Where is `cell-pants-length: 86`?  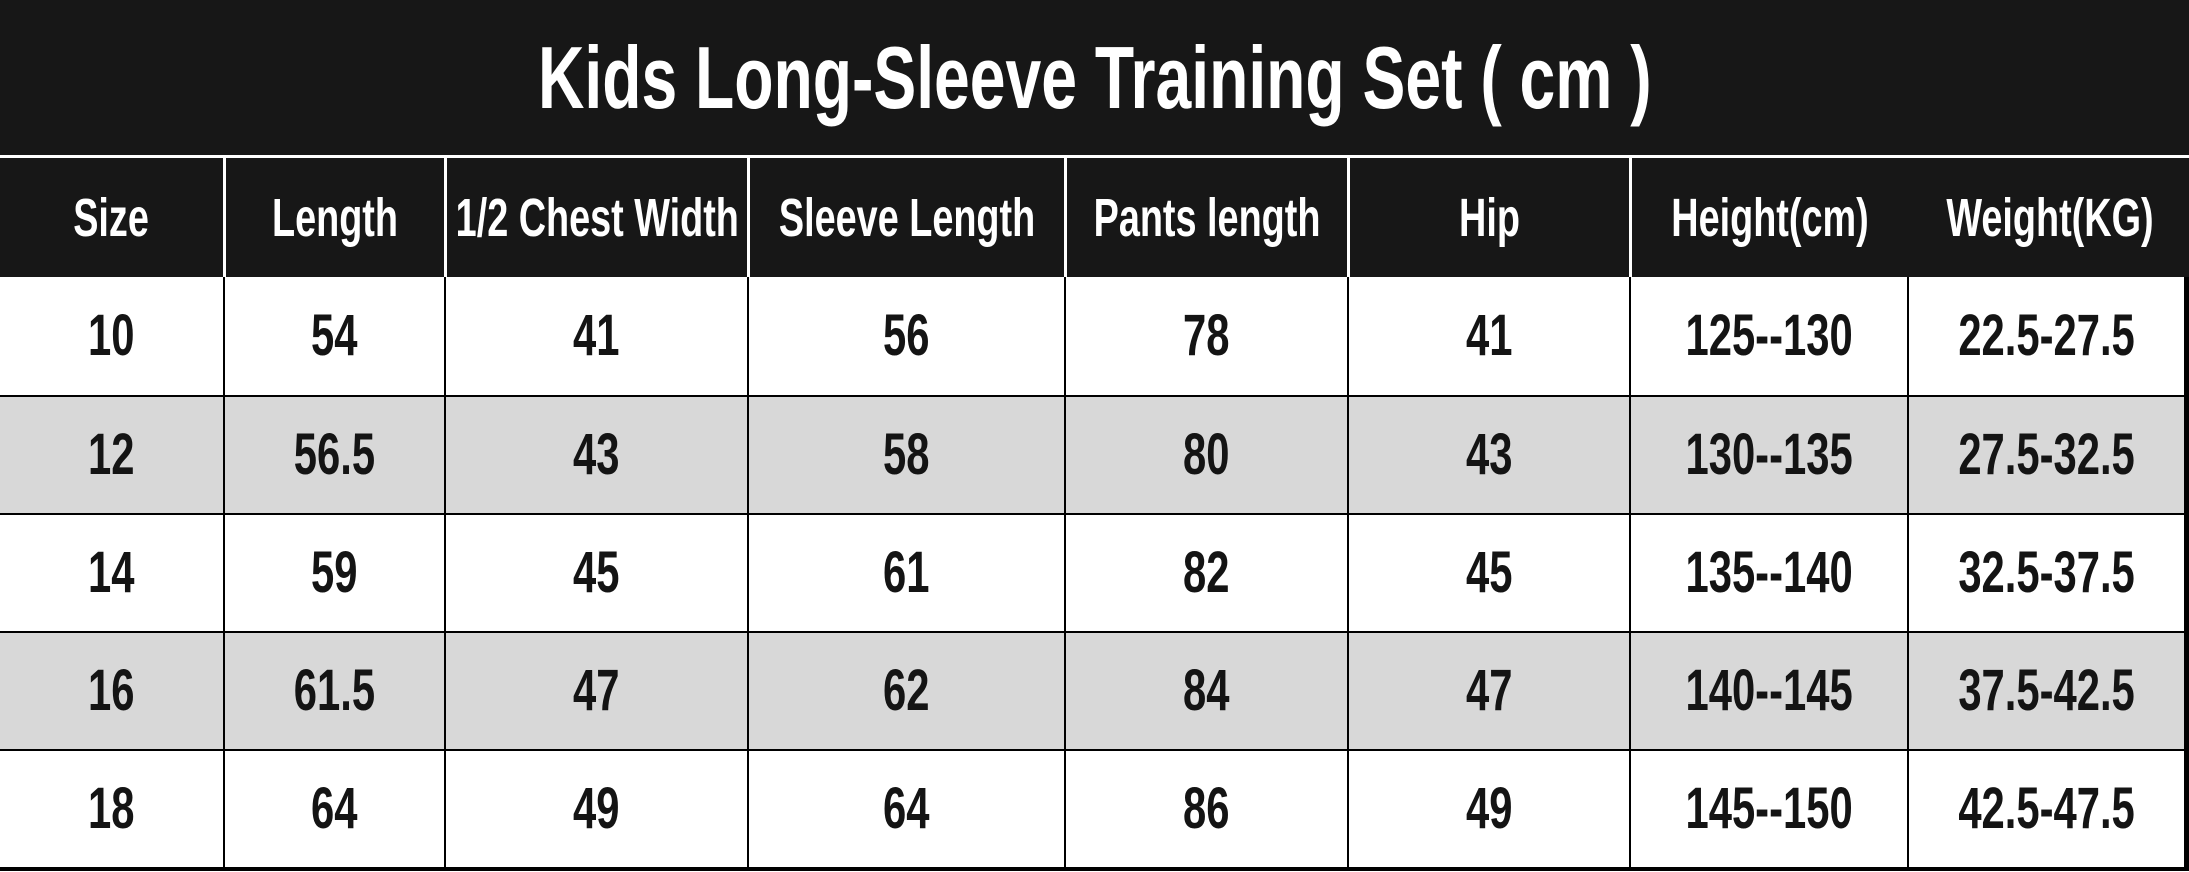
cell-pants-length: 86 is located at coordinates (1205, 808).